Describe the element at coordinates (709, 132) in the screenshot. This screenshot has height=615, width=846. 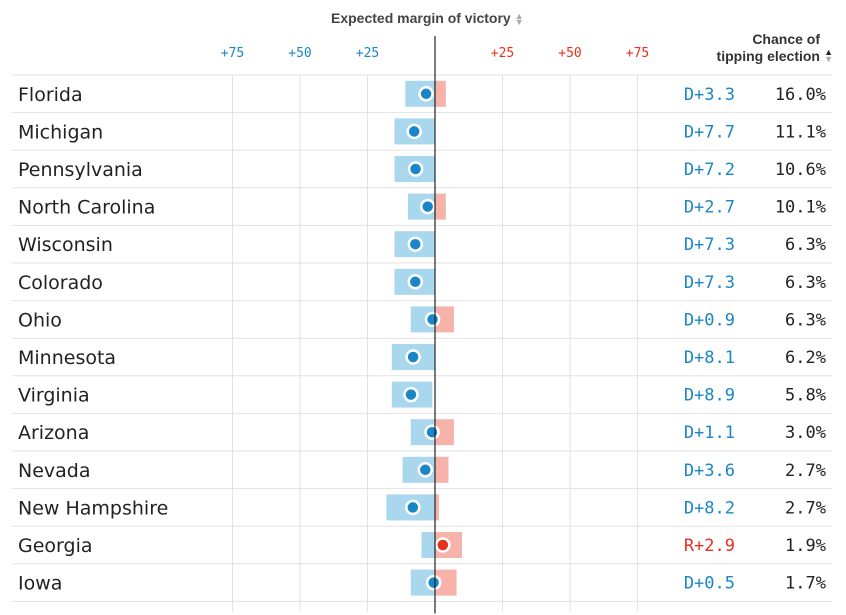
I see `margin-label: D+7.7` at that location.